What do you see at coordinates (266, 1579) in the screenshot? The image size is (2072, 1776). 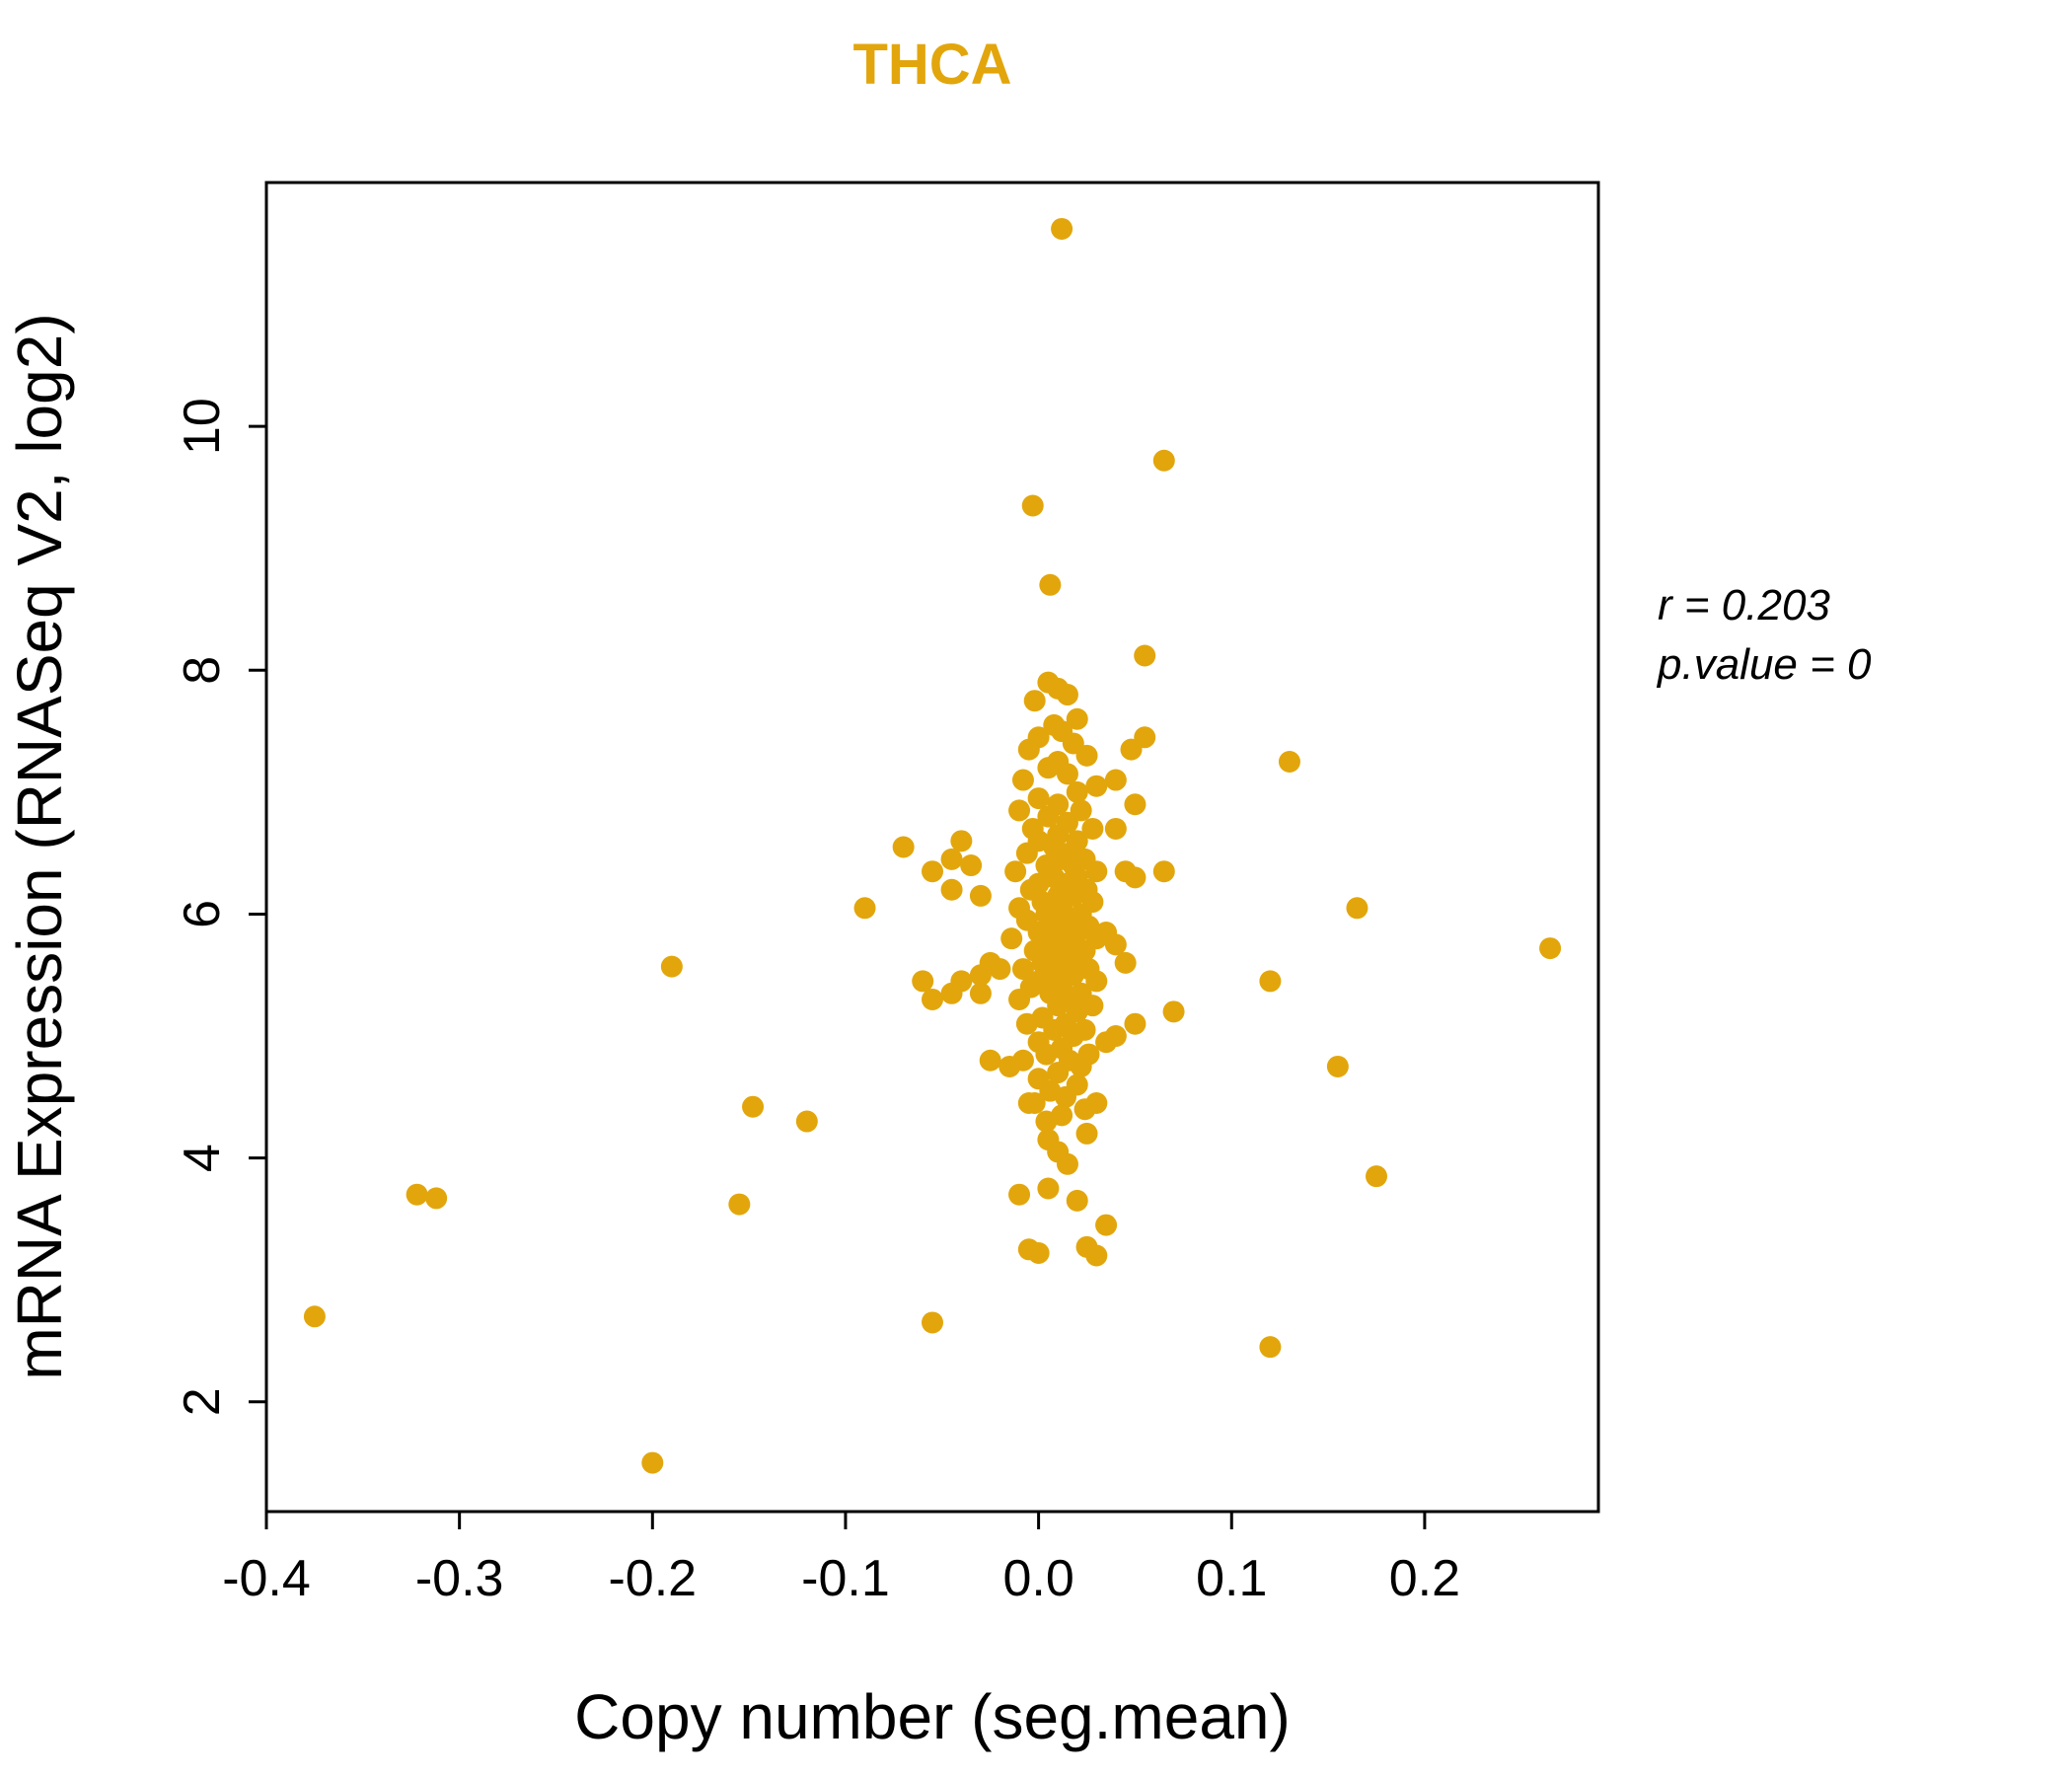 I see `x-tick-label: -0.4` at bounding box center [266, 1579].